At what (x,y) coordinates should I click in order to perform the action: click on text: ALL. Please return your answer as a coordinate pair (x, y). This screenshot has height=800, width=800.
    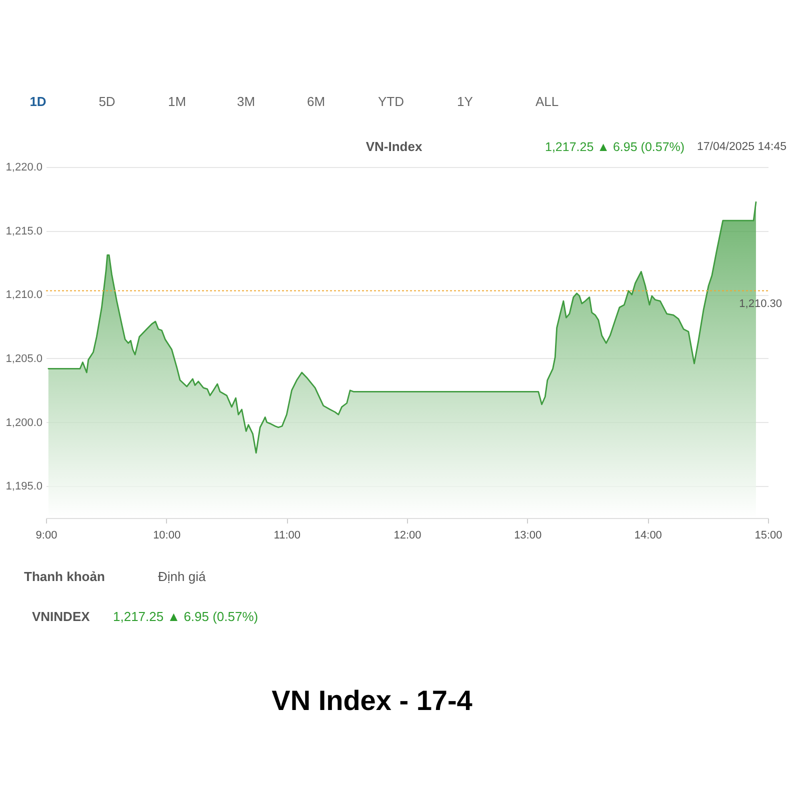
    Looking at the image, I should click on (547, 101).